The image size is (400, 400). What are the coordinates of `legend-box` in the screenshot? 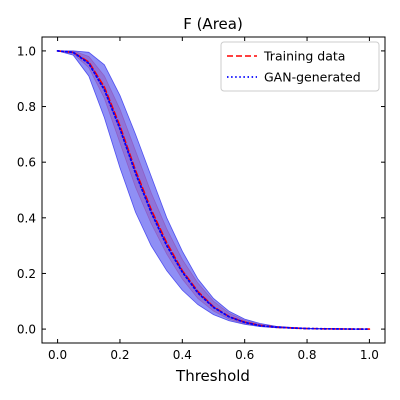 It's located at (300, 66).